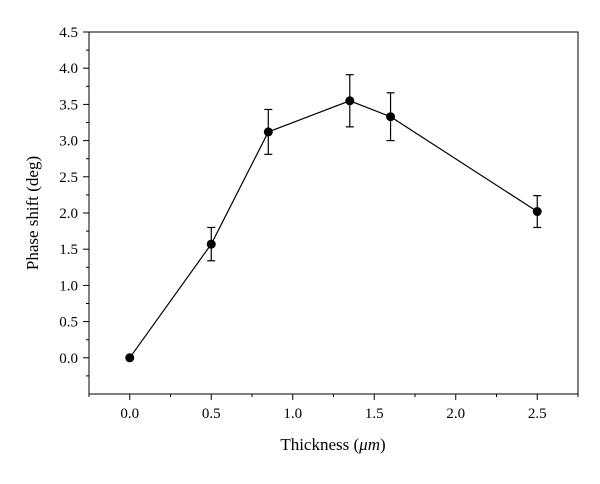 This screenshot has height=484, width=600. What do you see at coordinates (74, 201) in the screenshot?
I see `y-axis: 0.0 0.5 1.0 1.5 2.0 2.5 3.0 3.5 4.0 4.5` at bounding box center [74, 201].